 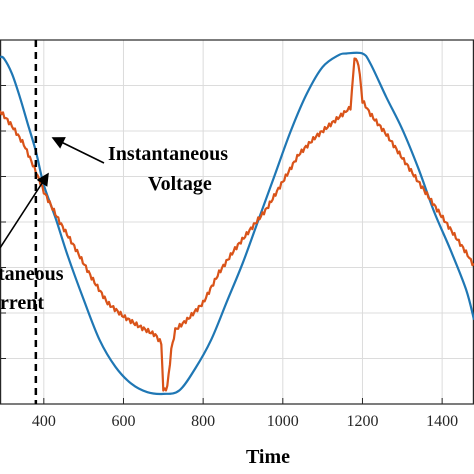 What do you see at coordinates (362, 421) in the screenshot?
I see `x-tick-label: 1200` at bounding box center [362, 421].